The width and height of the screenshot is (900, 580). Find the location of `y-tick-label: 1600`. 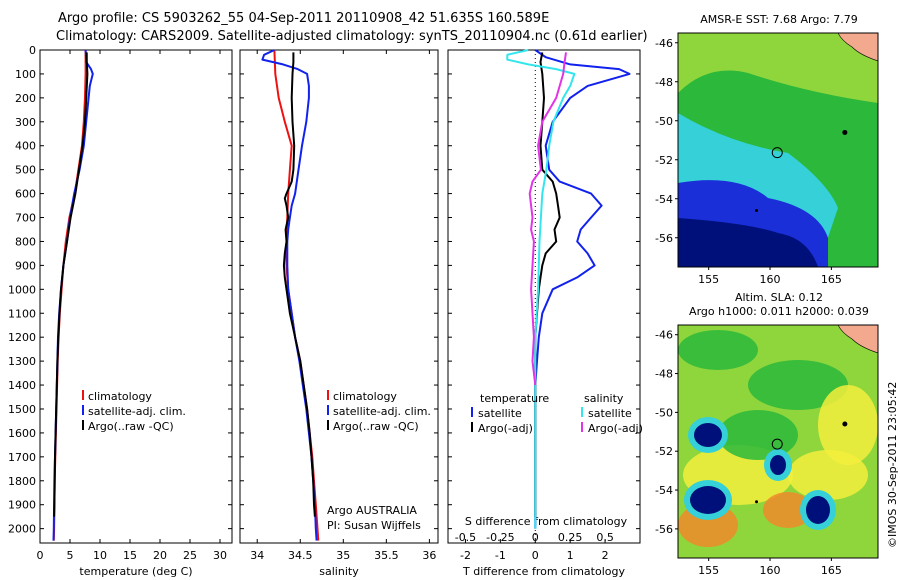

y-tick-label: 1600 is located at coordinates (22, 433).